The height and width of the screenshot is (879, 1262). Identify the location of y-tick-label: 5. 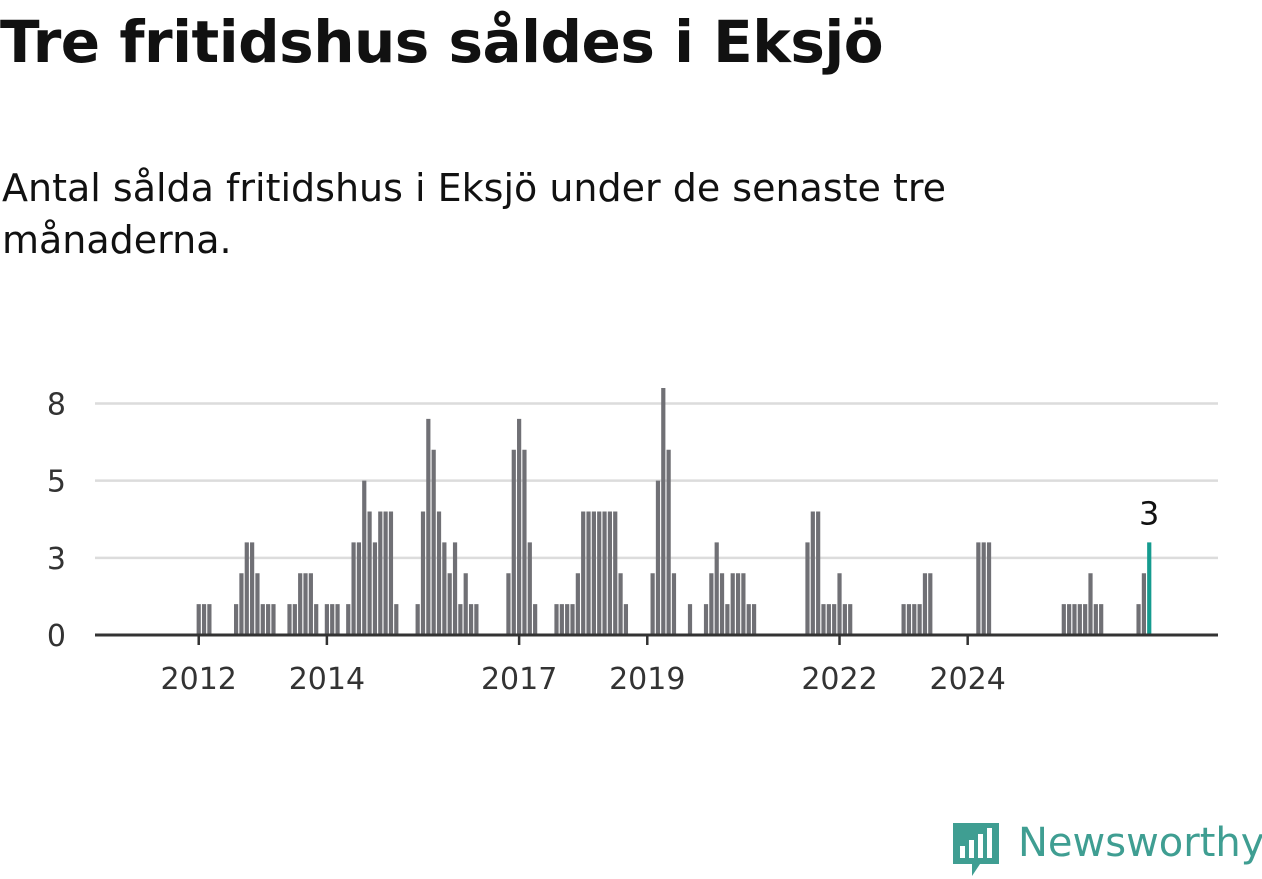
(56, 482).